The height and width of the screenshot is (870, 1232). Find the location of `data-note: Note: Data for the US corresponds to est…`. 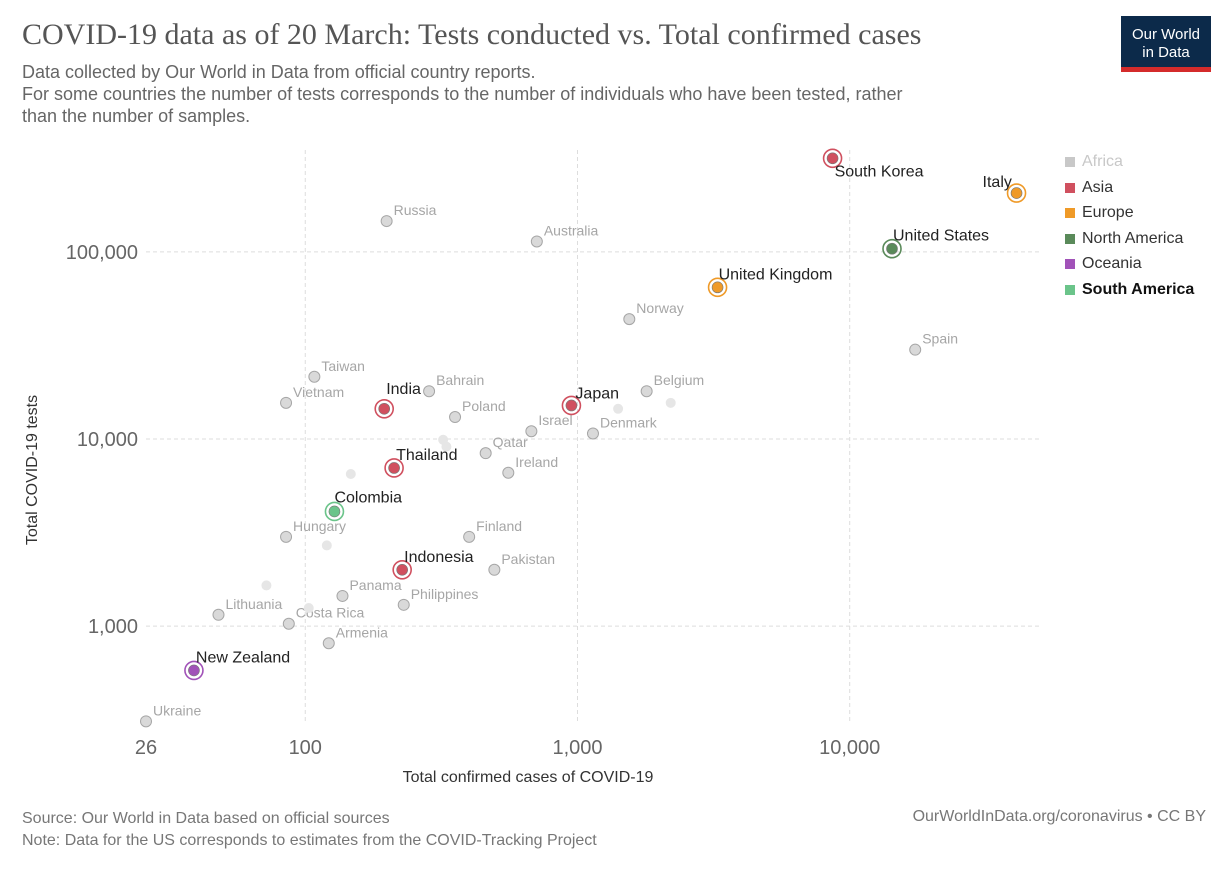

data-note: Note: Data for the US corresponds to est… is located at coordinates (309, 840).